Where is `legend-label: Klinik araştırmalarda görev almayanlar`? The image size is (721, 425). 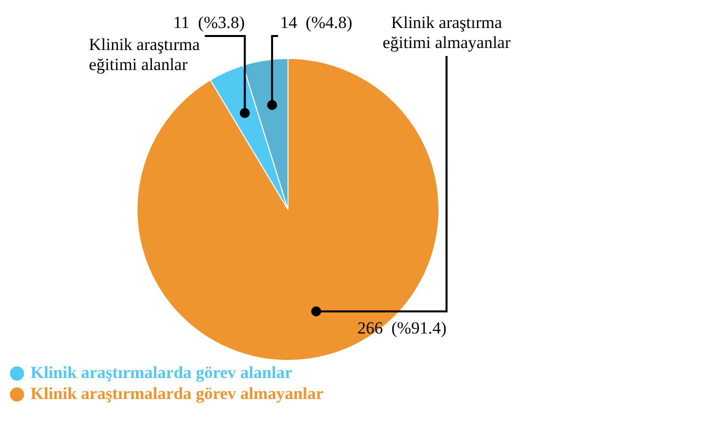
legend-label: Klinik araştırmalarda görev almayanlar is located at coordinates (177, 393).